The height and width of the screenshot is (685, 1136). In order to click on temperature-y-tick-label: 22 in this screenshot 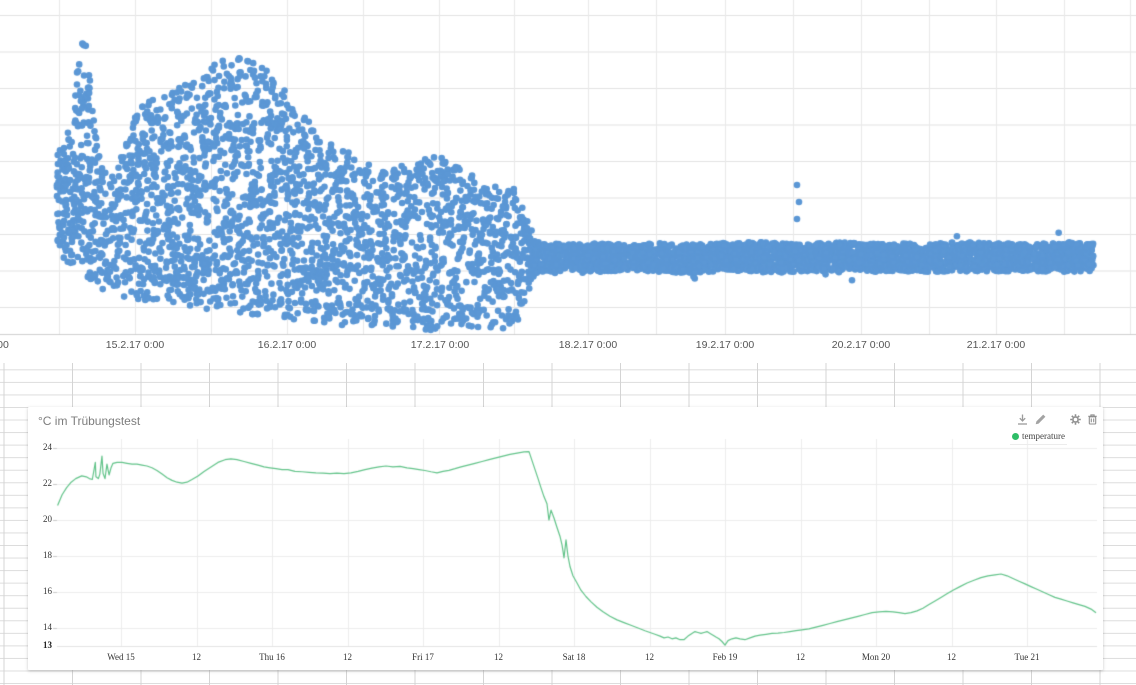, I will do `click(47, 483)`.